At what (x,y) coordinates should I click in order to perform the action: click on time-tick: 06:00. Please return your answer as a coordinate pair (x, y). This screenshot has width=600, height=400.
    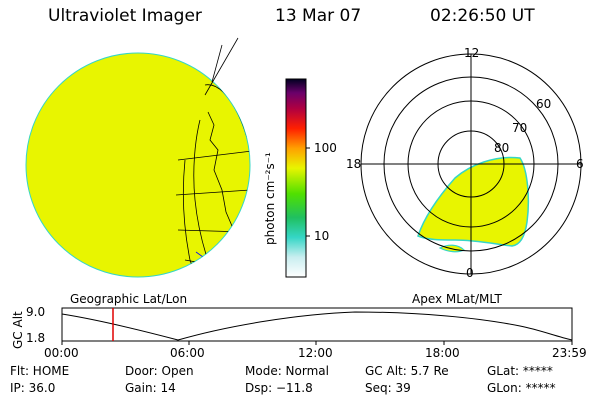
    Looking at the image, I should click on (187, 353).